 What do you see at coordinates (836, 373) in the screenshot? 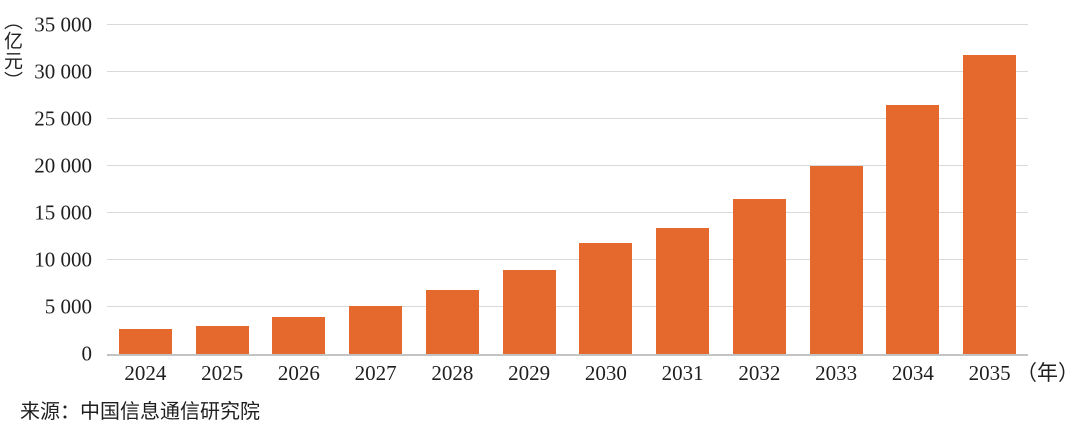
I see `x-tick-label: 2033` at bounding box center [836, 373].